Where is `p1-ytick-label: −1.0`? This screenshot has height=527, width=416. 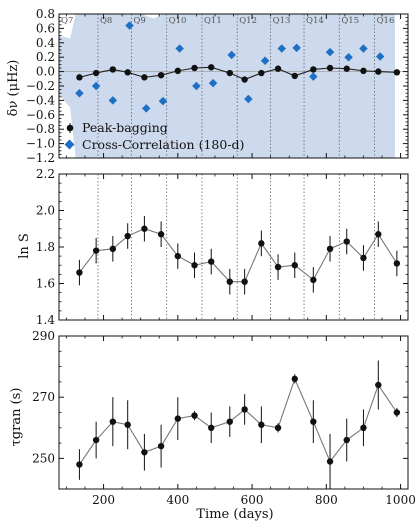
p1-ytick-label: −1.0 is located at coordinates (40, 144).